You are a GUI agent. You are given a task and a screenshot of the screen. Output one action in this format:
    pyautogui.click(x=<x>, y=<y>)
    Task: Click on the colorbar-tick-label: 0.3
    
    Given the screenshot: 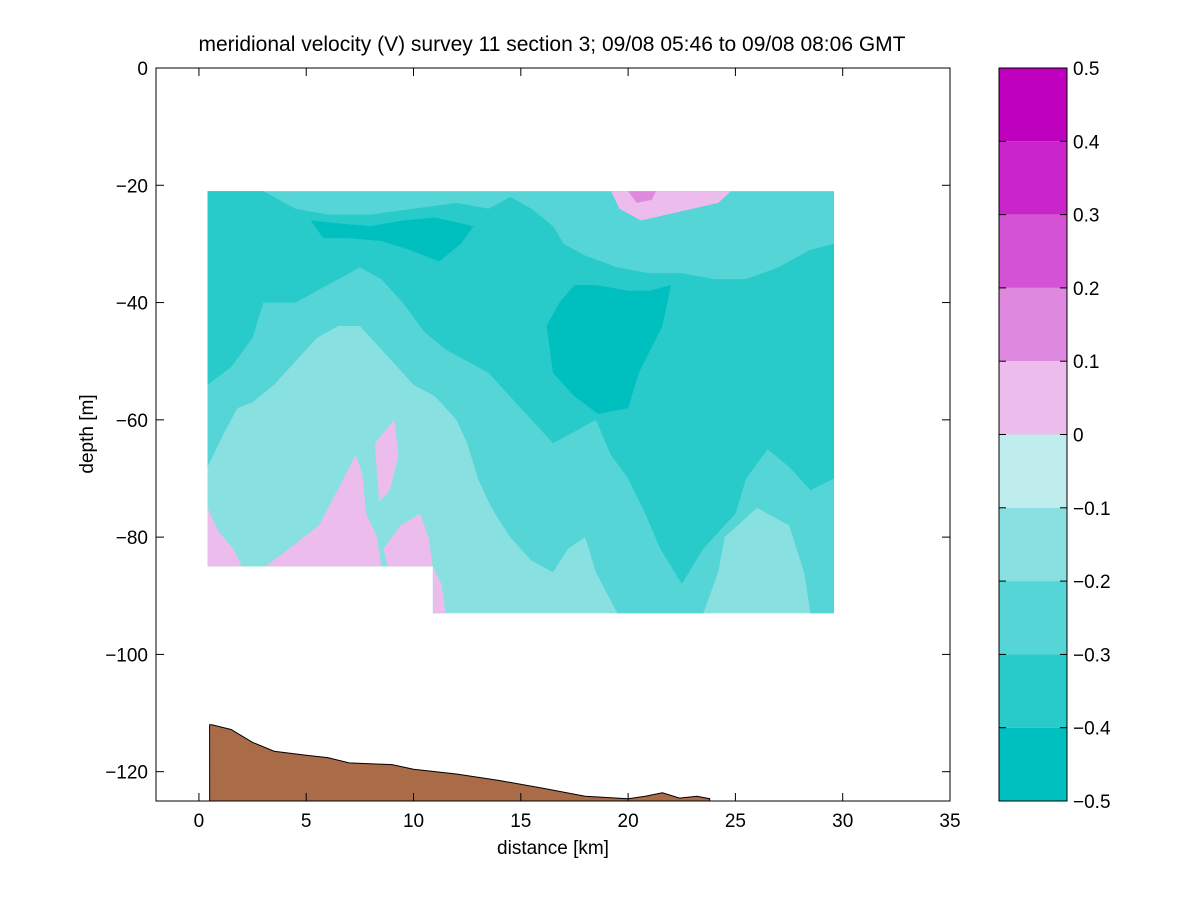 What is the action you would take?
    pyautogui.click(x=1086, y=216)
    